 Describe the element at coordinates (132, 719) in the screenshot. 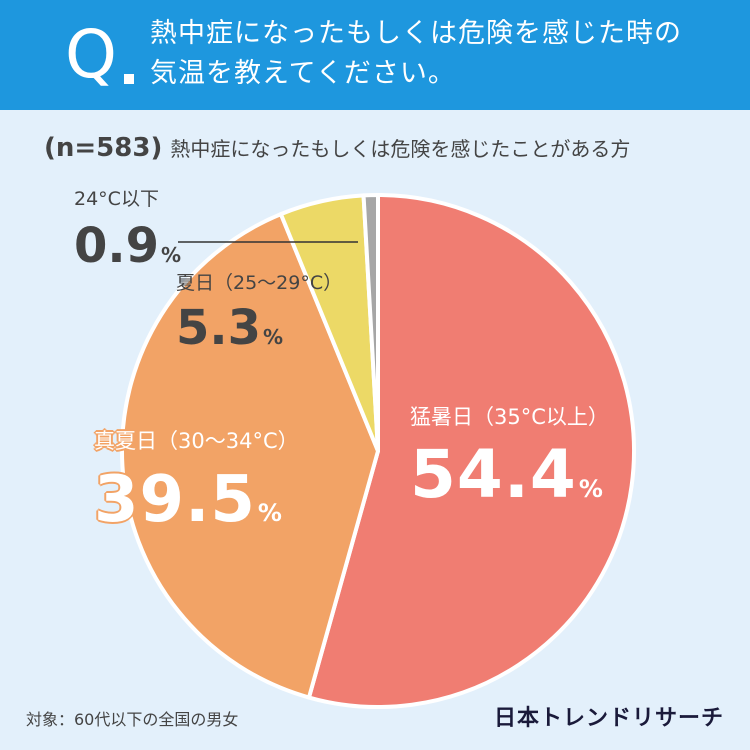

I see `target-note: 対象：60代以下の全国の男女` at that location.